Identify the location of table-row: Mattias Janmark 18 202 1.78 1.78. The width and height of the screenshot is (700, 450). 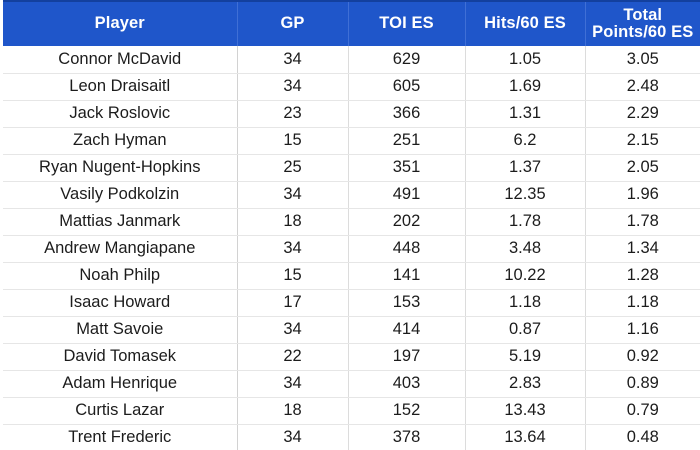
(351, 222).